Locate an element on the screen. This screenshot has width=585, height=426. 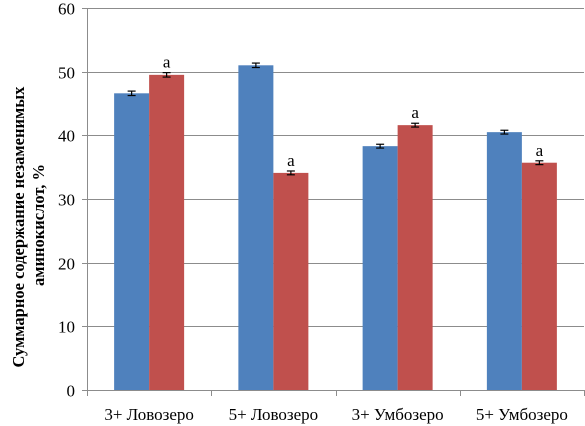
y-tick-label: 0 is located at coordinates (71, 391).